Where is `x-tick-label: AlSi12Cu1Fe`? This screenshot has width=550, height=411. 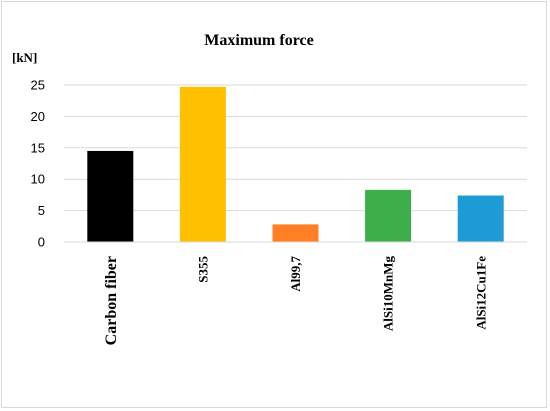 x-tick-label: AlSi12Cu1Fe is located at coordinates (480, 293).